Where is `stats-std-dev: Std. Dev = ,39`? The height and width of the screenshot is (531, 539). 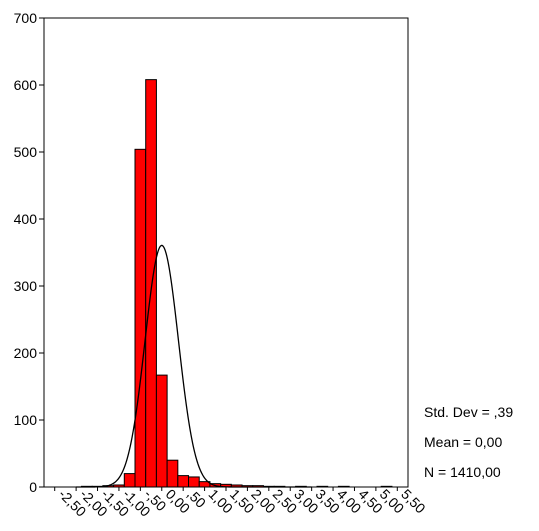 stats-std-dev: Std. Dev = ,39 is located at coordinates (469, 412).